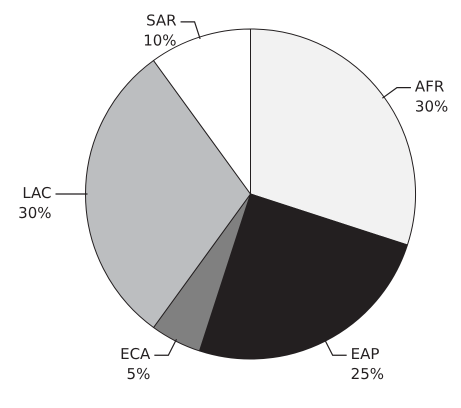 This screenshot has height=408, width=461. Describe the element at coordinates (136, 354) in the screenshot. I see `slice-label: ECA` at that location.